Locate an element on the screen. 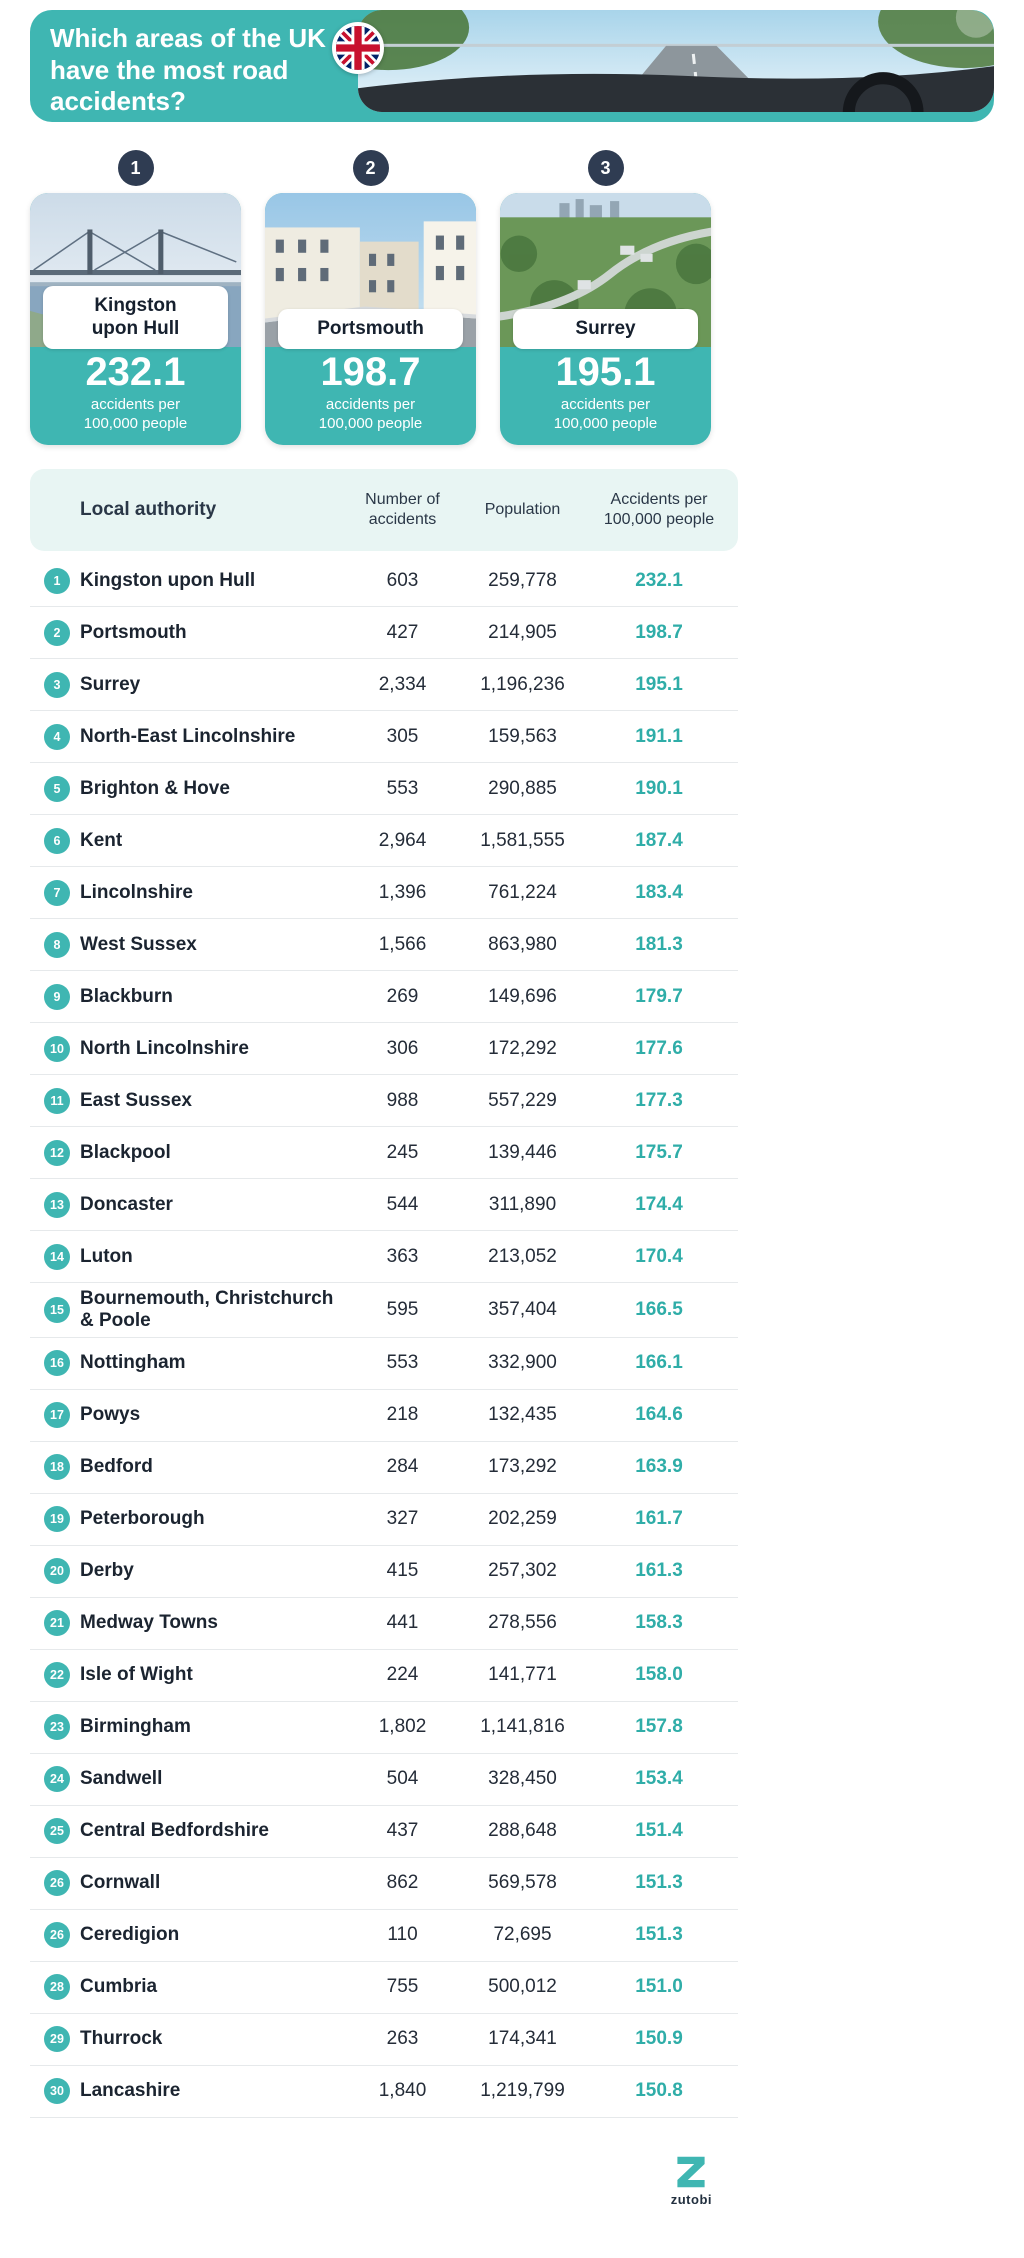 The width and height of the screenshot is (1024, 2258). rank-badge: 30 is located at coordinates (57, 2091).